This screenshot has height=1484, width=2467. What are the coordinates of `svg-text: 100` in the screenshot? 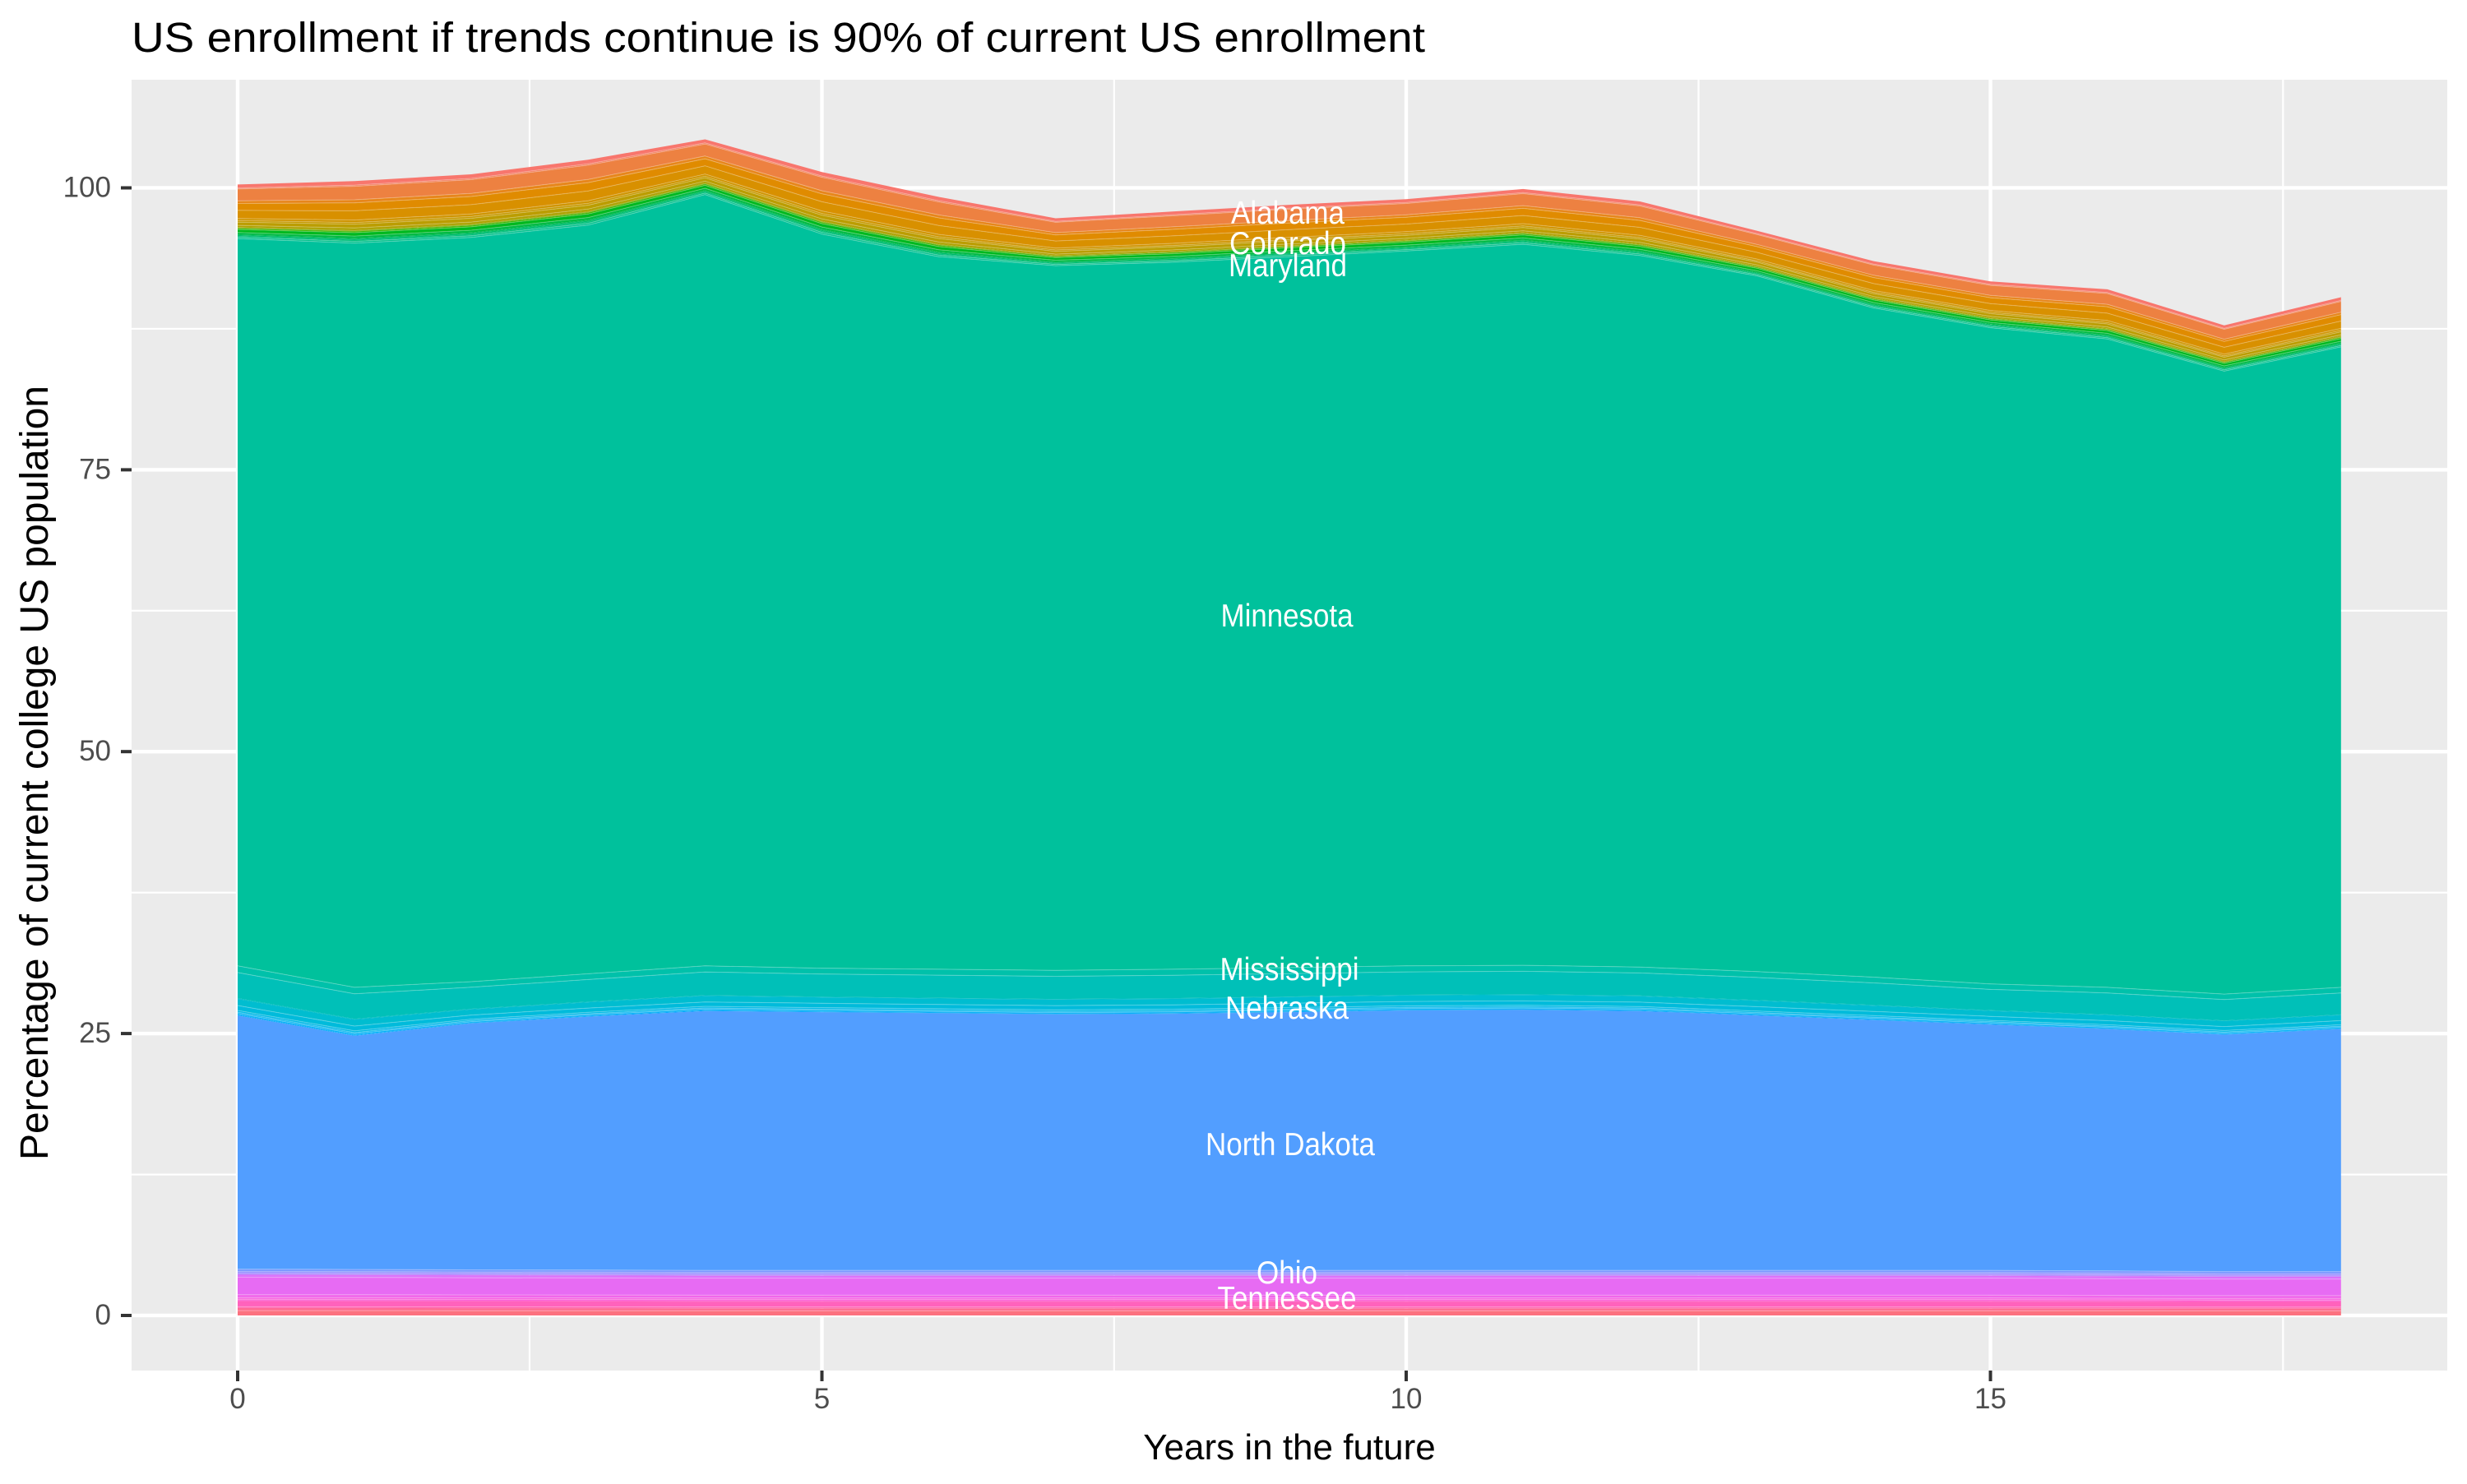 It's located at (87, 188).